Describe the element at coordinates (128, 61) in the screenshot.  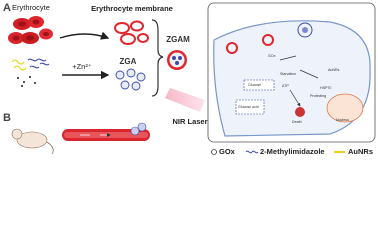
I see `label: ZGA` at that location.